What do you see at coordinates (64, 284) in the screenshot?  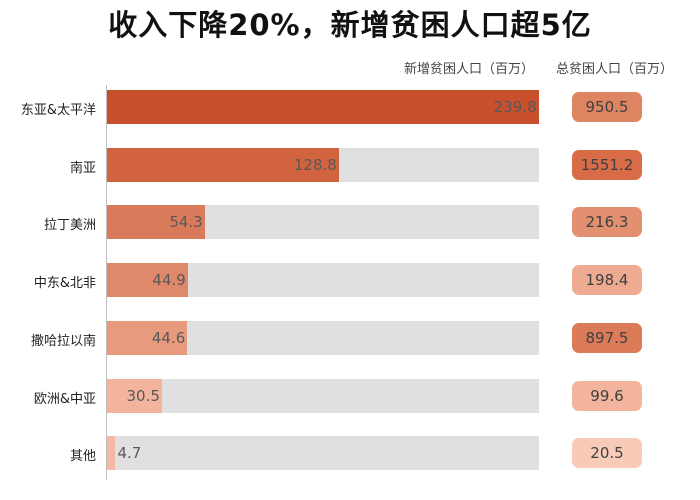 I see `category-label: 中东&北非` at bounding box center [64, 284].